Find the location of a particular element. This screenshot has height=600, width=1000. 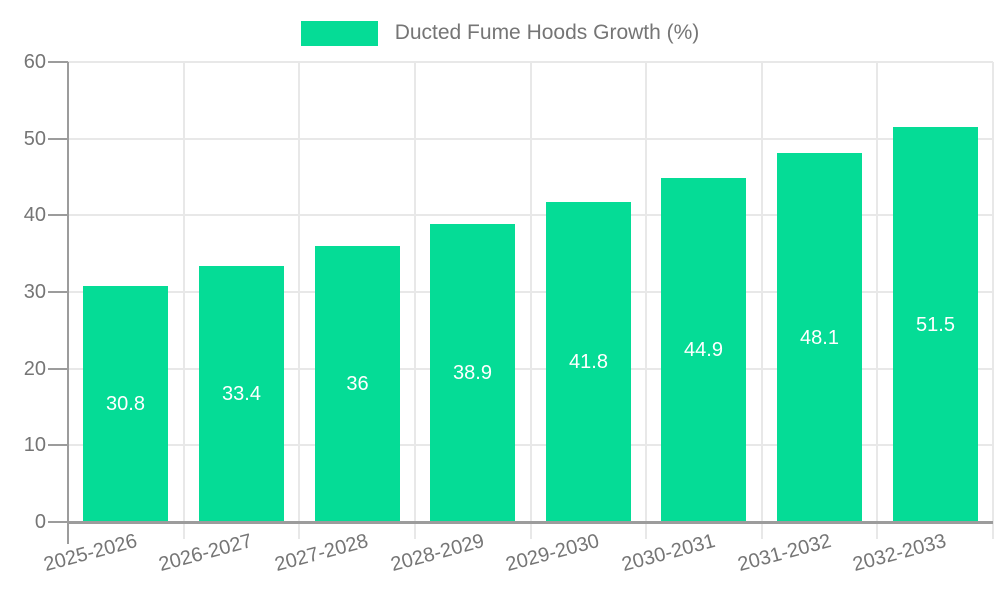

x-category-label: 2032-2033 is located at coordinates (899, 552).